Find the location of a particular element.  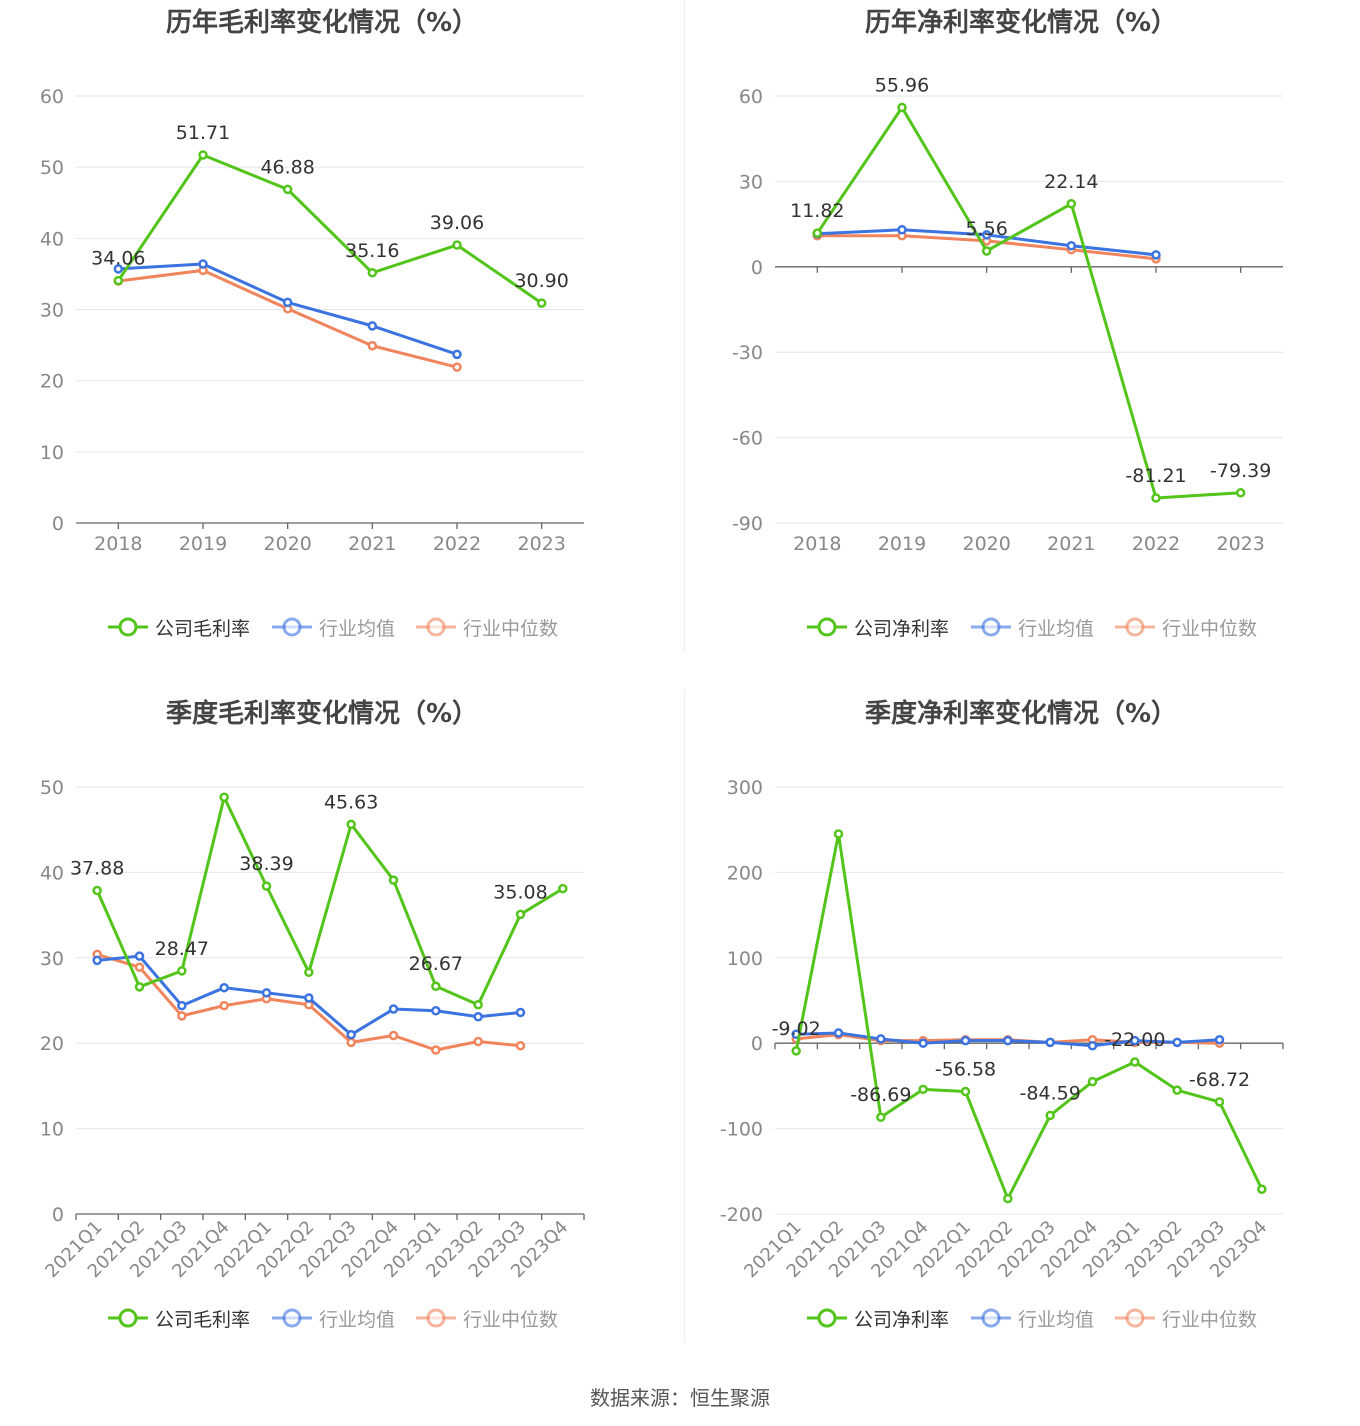

data-label: 39.06 is located at coordinates (457, 223).